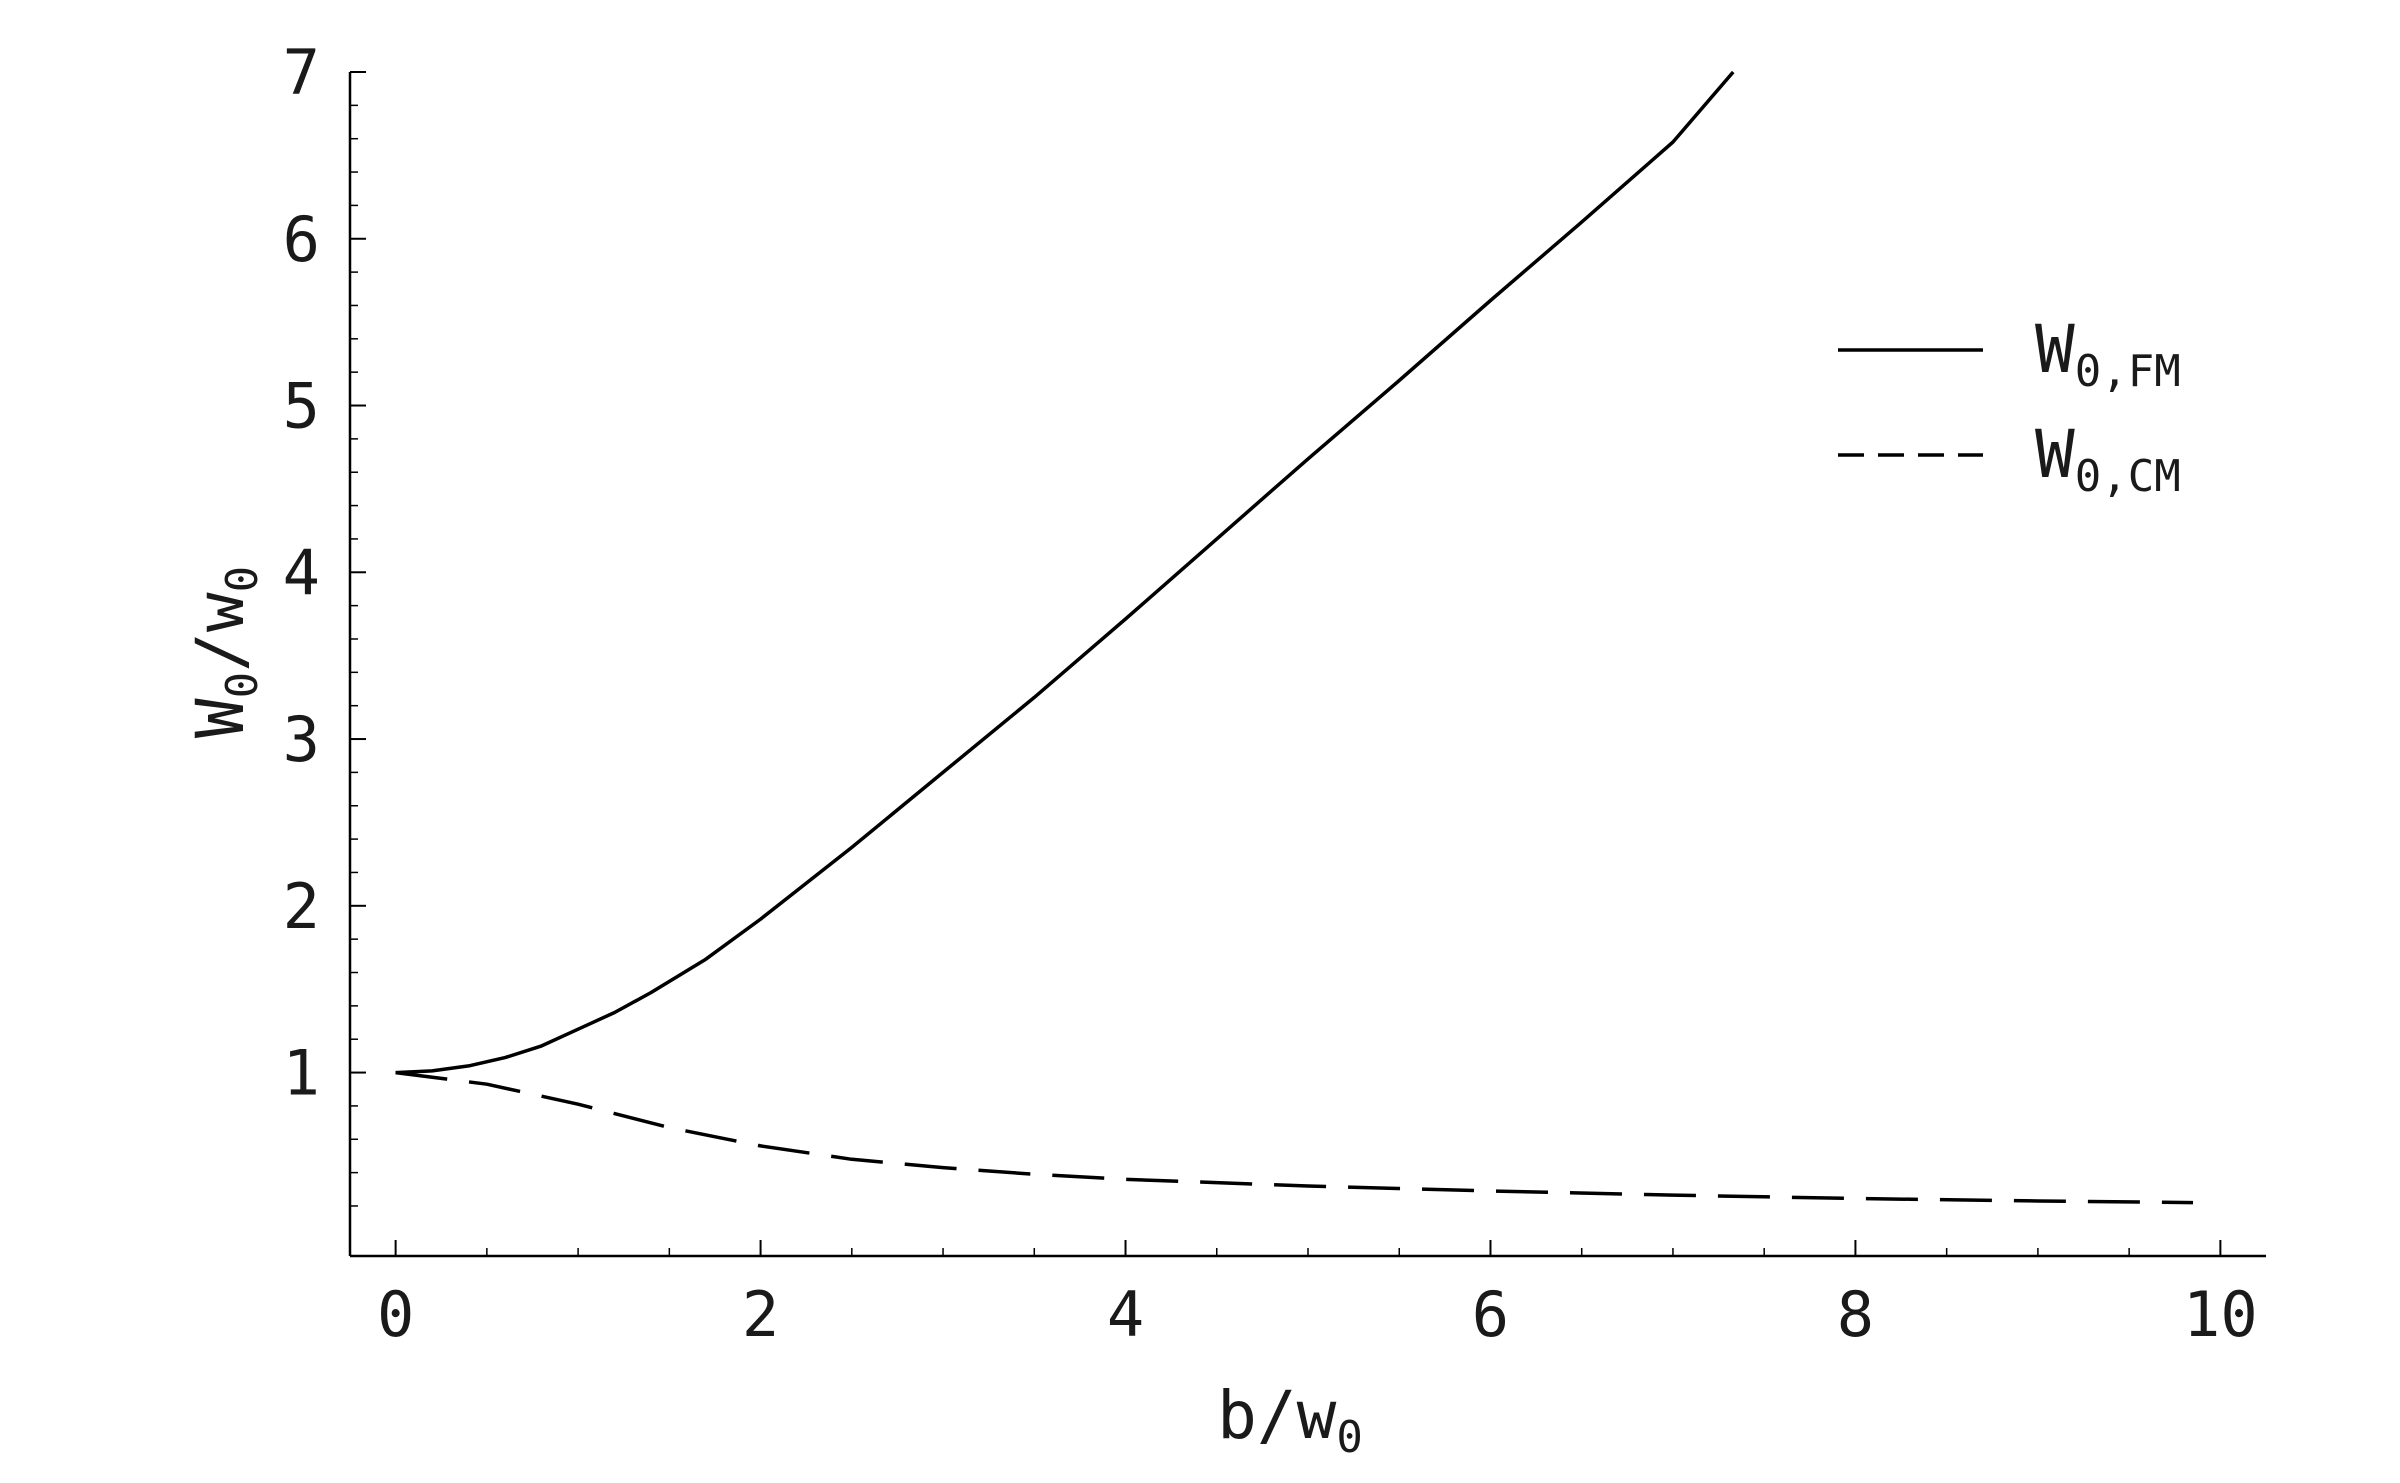  I want to click on y-tick-label: 3, so click(301, 739).